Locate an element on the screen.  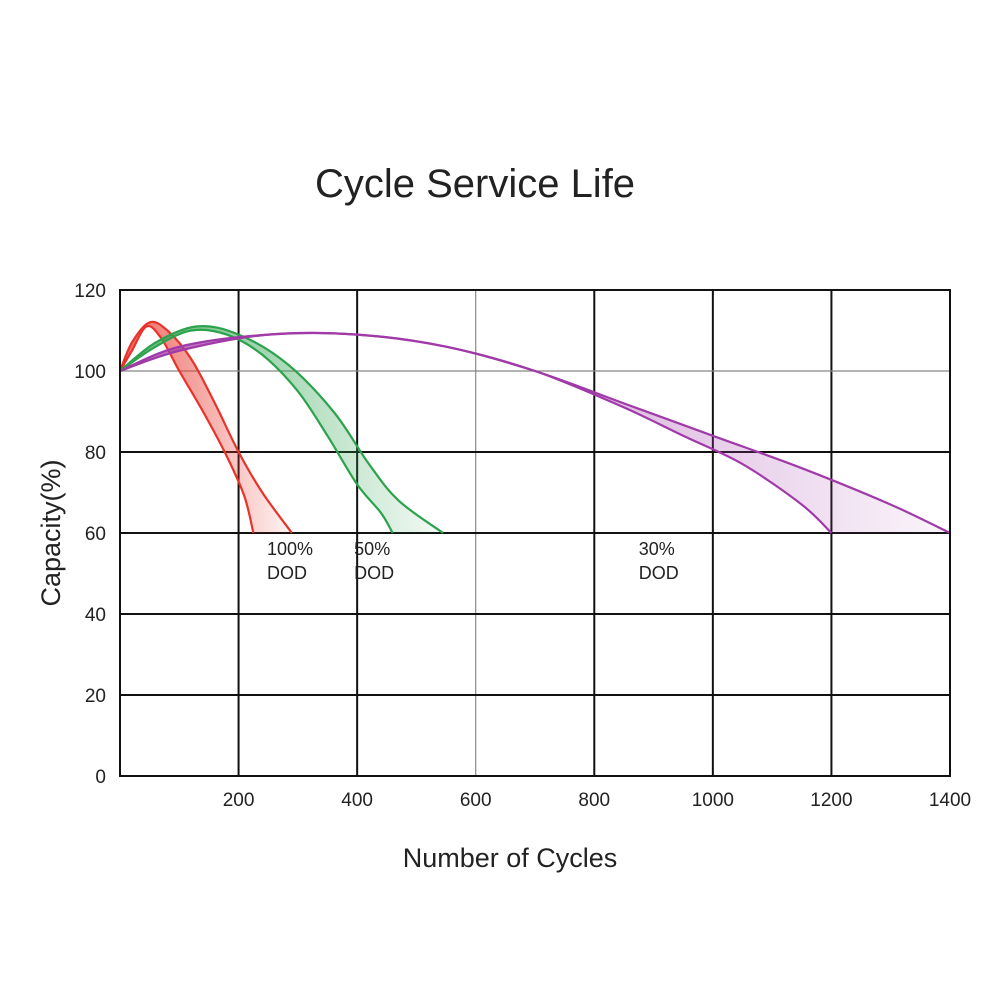
x-tick-label: 800 is located at coordinates (594, 800).